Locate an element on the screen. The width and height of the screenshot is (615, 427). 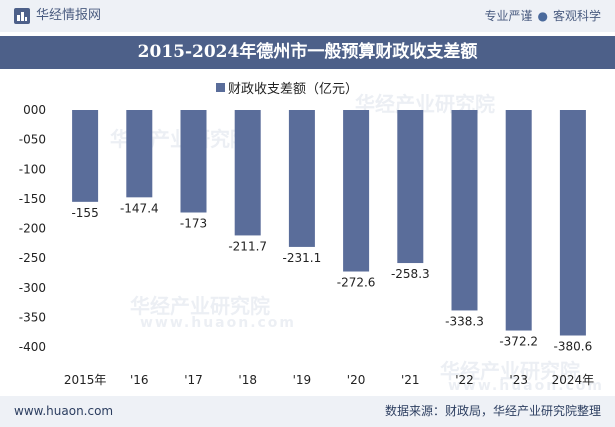
x-tick-label: '21 is located at coordinates (410, 380).